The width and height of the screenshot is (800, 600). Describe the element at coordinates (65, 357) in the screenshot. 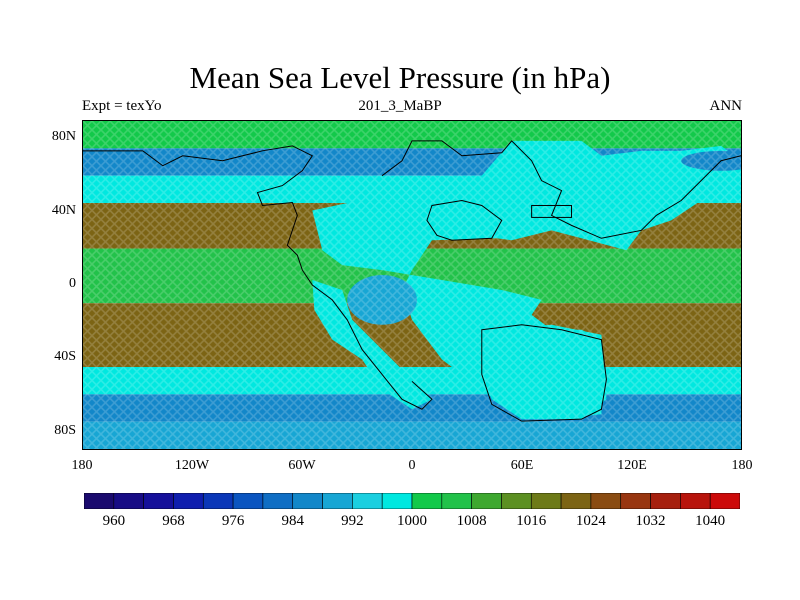

I see `y-tick-label: 40S` at that location.